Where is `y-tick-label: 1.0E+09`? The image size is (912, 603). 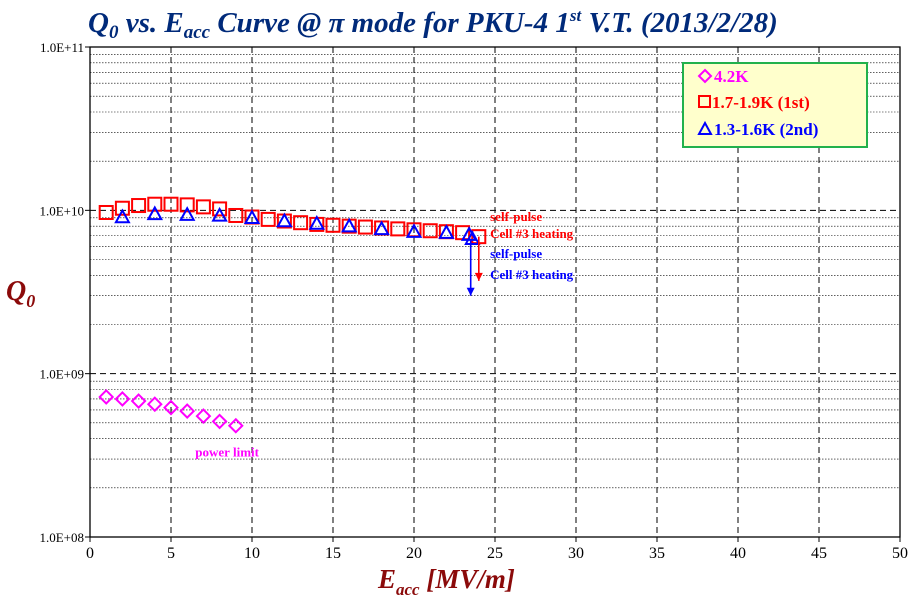
y-tick-label: 1.0E+09 is located at coordinates (61, 374).